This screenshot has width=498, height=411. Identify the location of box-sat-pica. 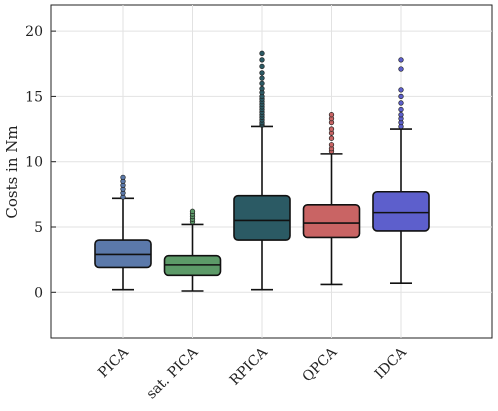
(192, 250).